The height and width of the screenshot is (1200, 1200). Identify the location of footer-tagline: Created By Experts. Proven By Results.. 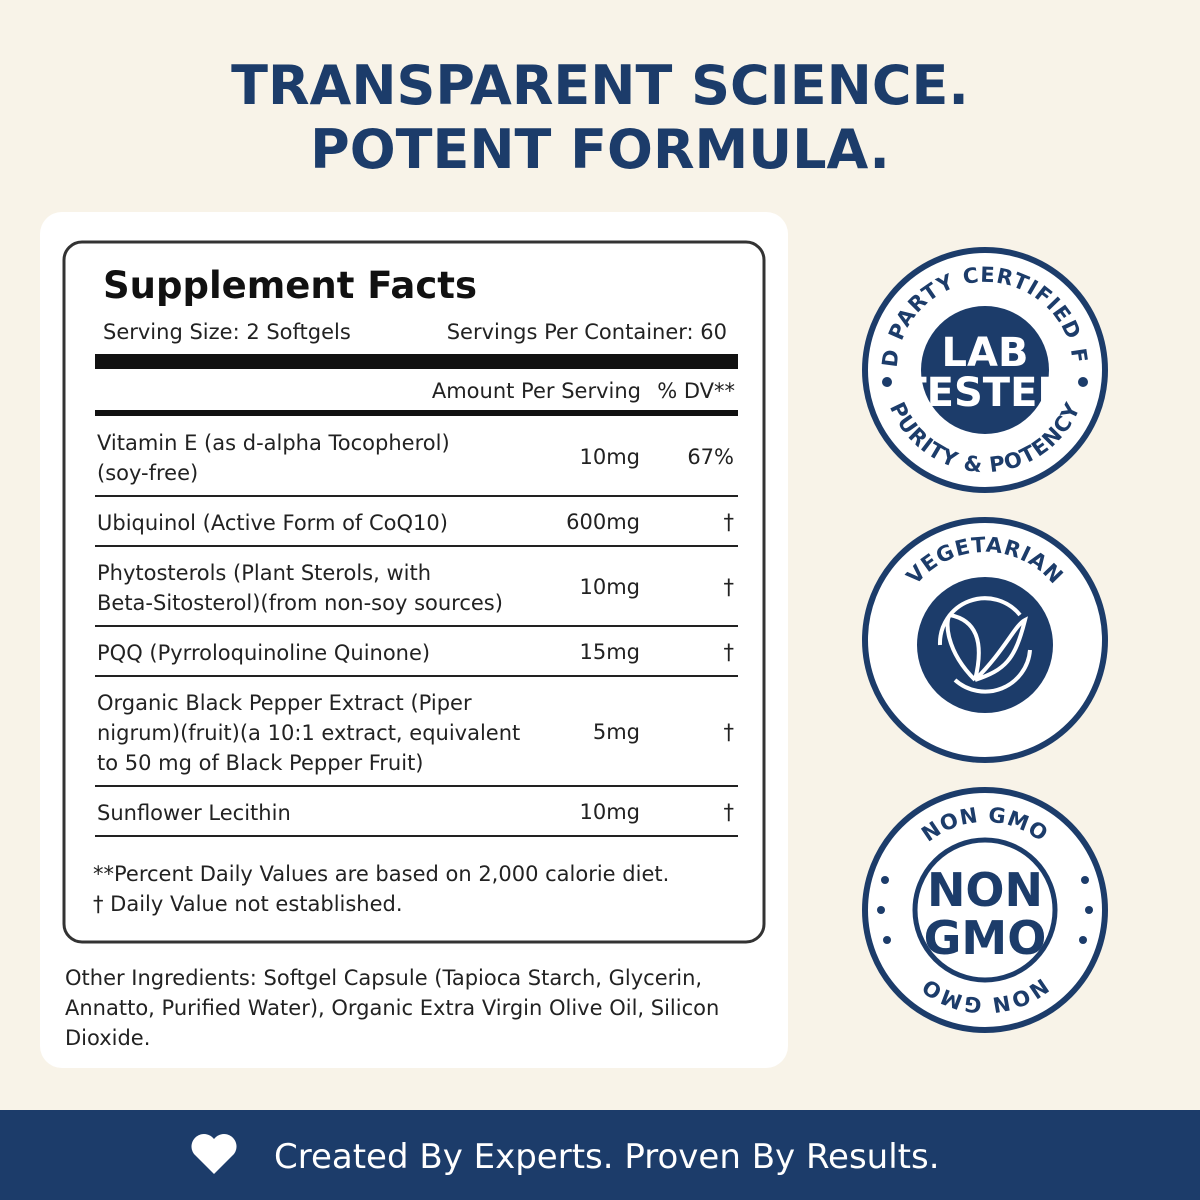
(607, 1157).